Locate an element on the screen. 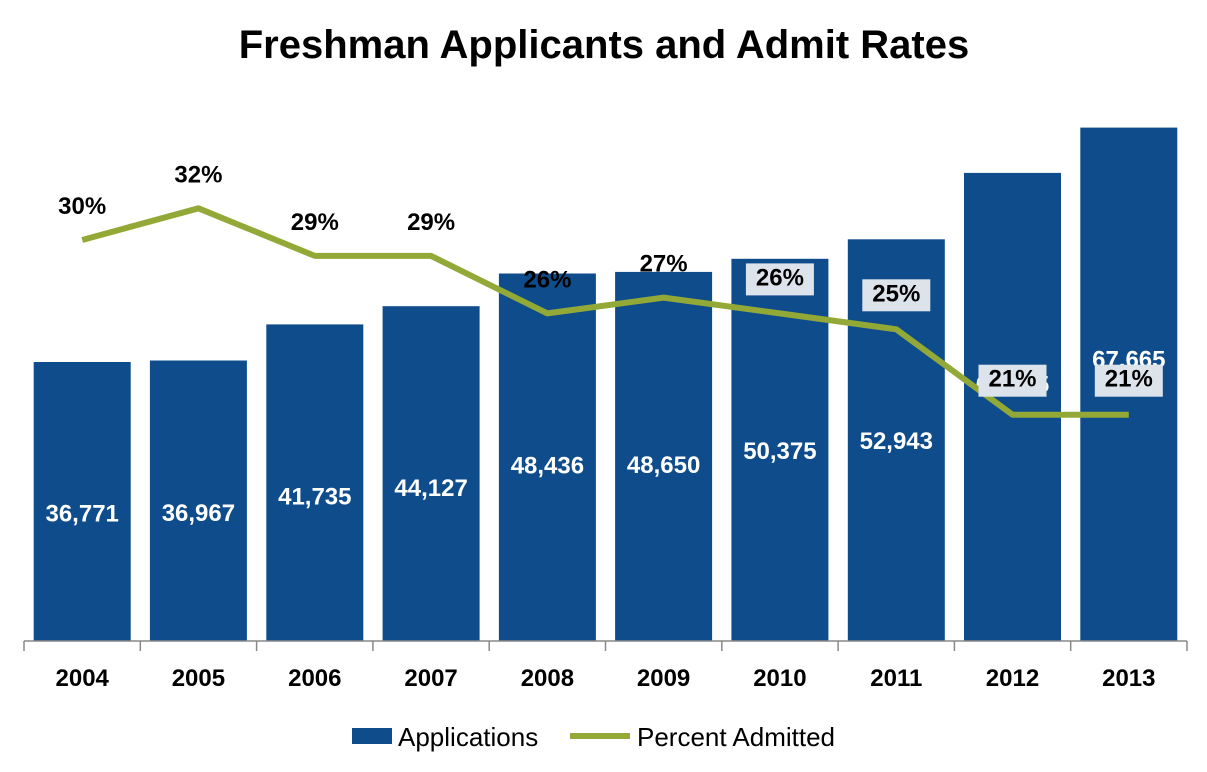 Image resolution: width=1207 pixels, height=772 pixels. x-tick-label-2004: 2004 is located at coordinates (83, 678).